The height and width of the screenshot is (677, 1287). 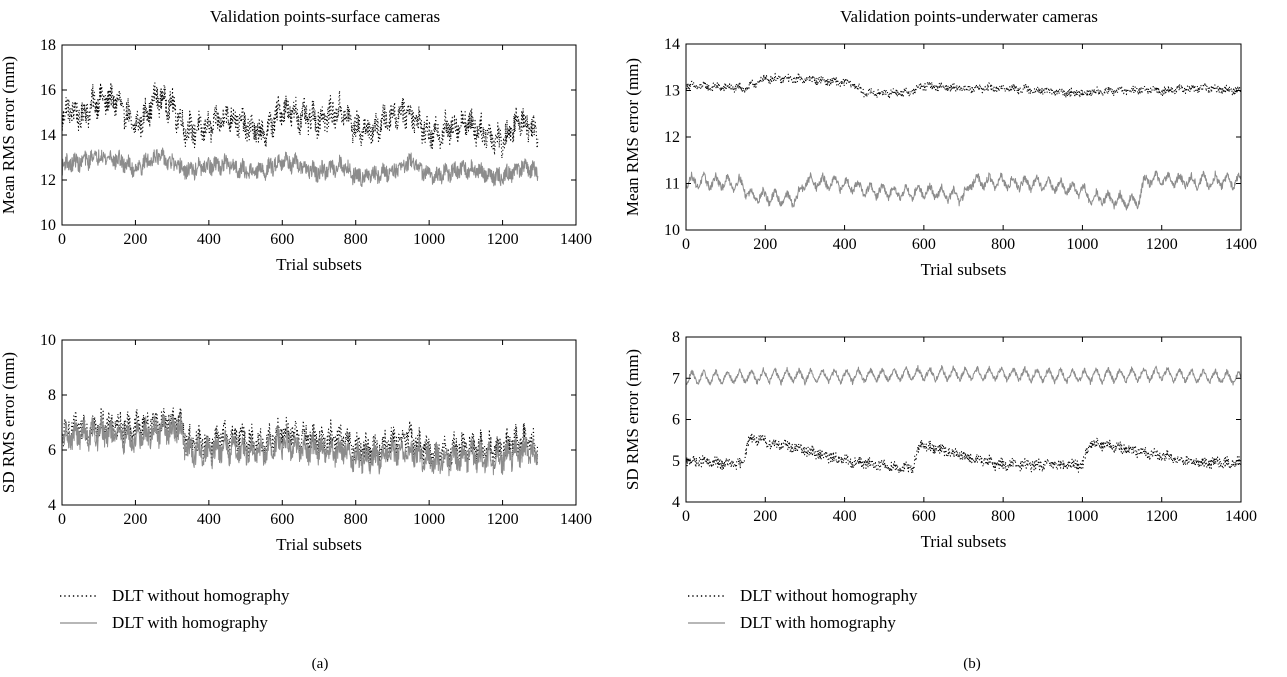 I want to click on panel-title-surface: Validation points-surface cameras, so click(x=325, y=16).